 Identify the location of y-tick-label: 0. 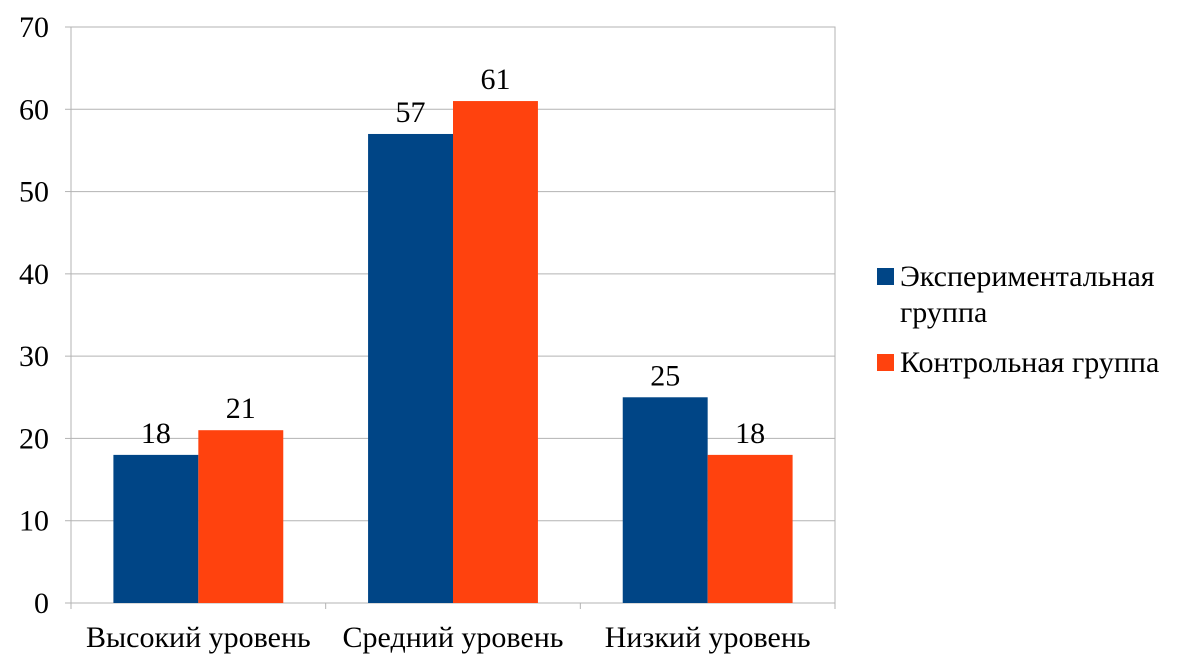
(41, 603).